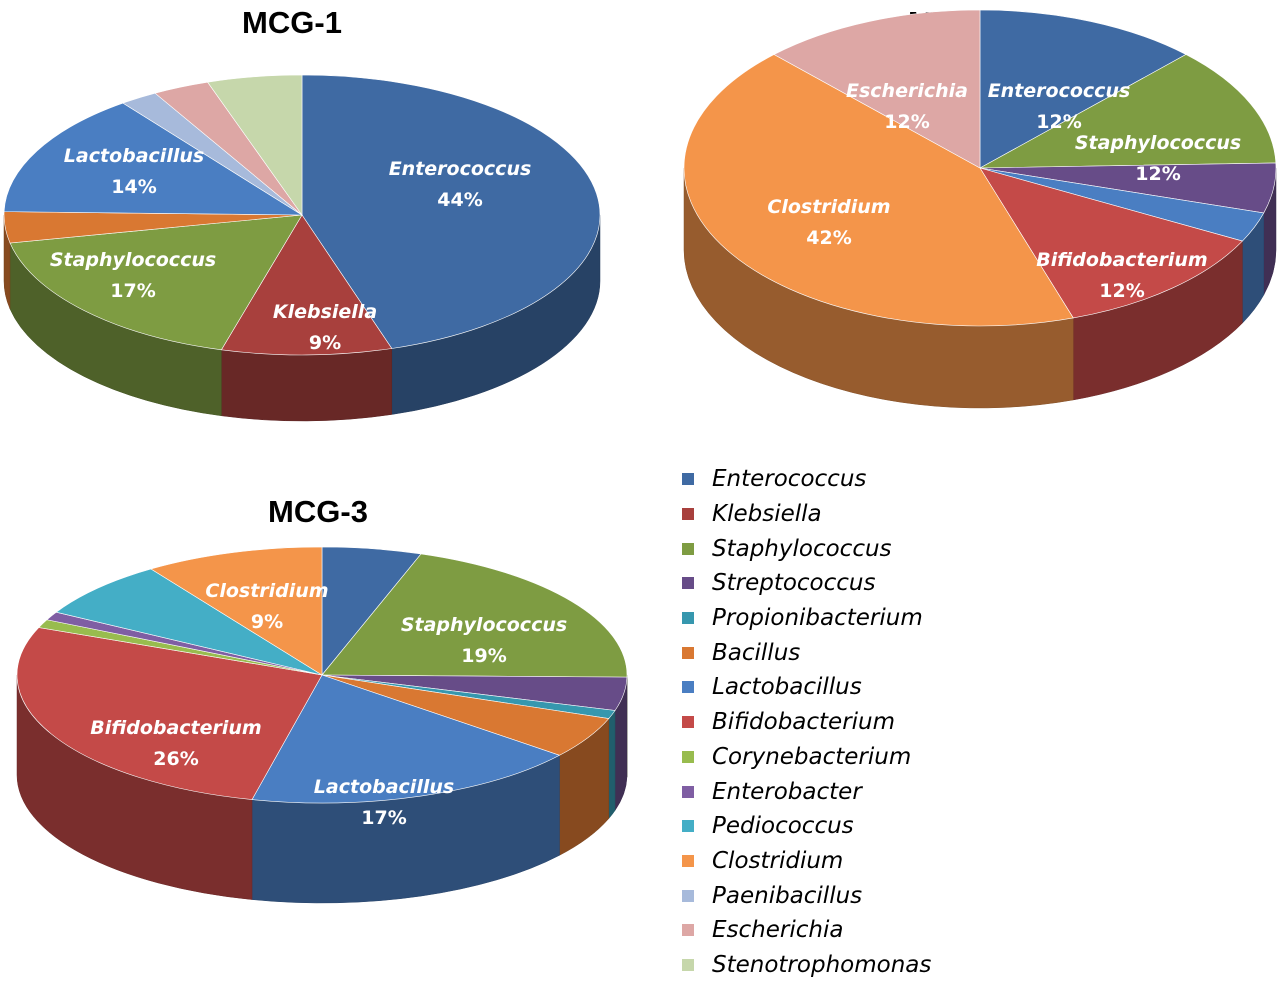 This screenshot has width=1280, height=982. What do you see at coordinates (793, 583) in the screenshot?
I see `legend-label: Streptococcus` at bounding box center [793, 583].